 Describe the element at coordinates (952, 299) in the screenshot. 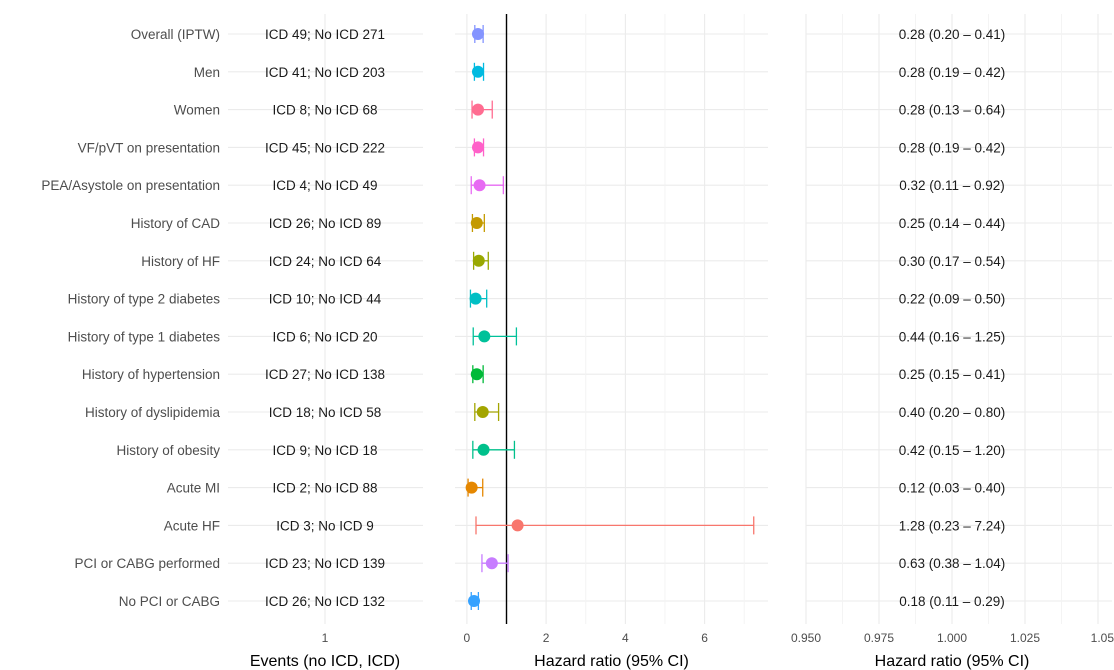

I see `hr-ci-label: 0.22 (0.09 – 0.50)` at that location.